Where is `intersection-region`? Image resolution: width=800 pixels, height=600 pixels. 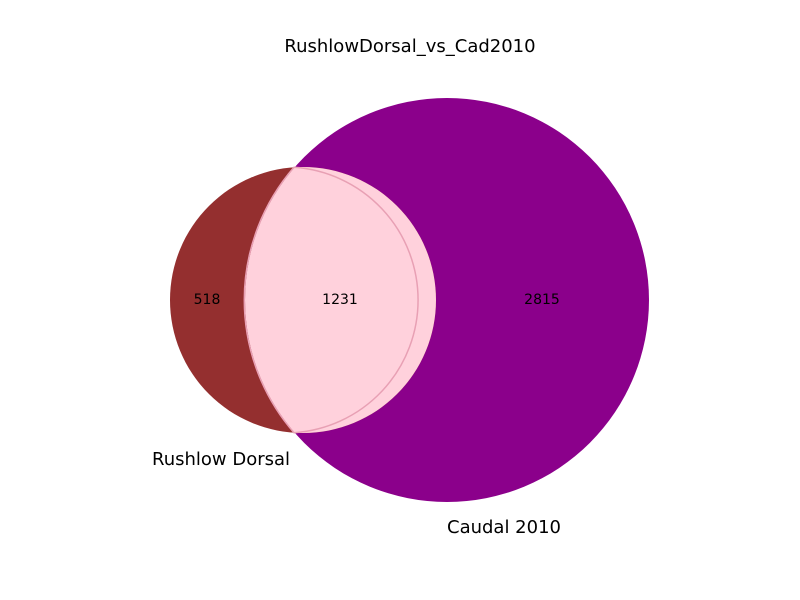
intersection-region is located at coordinates (340, 300).